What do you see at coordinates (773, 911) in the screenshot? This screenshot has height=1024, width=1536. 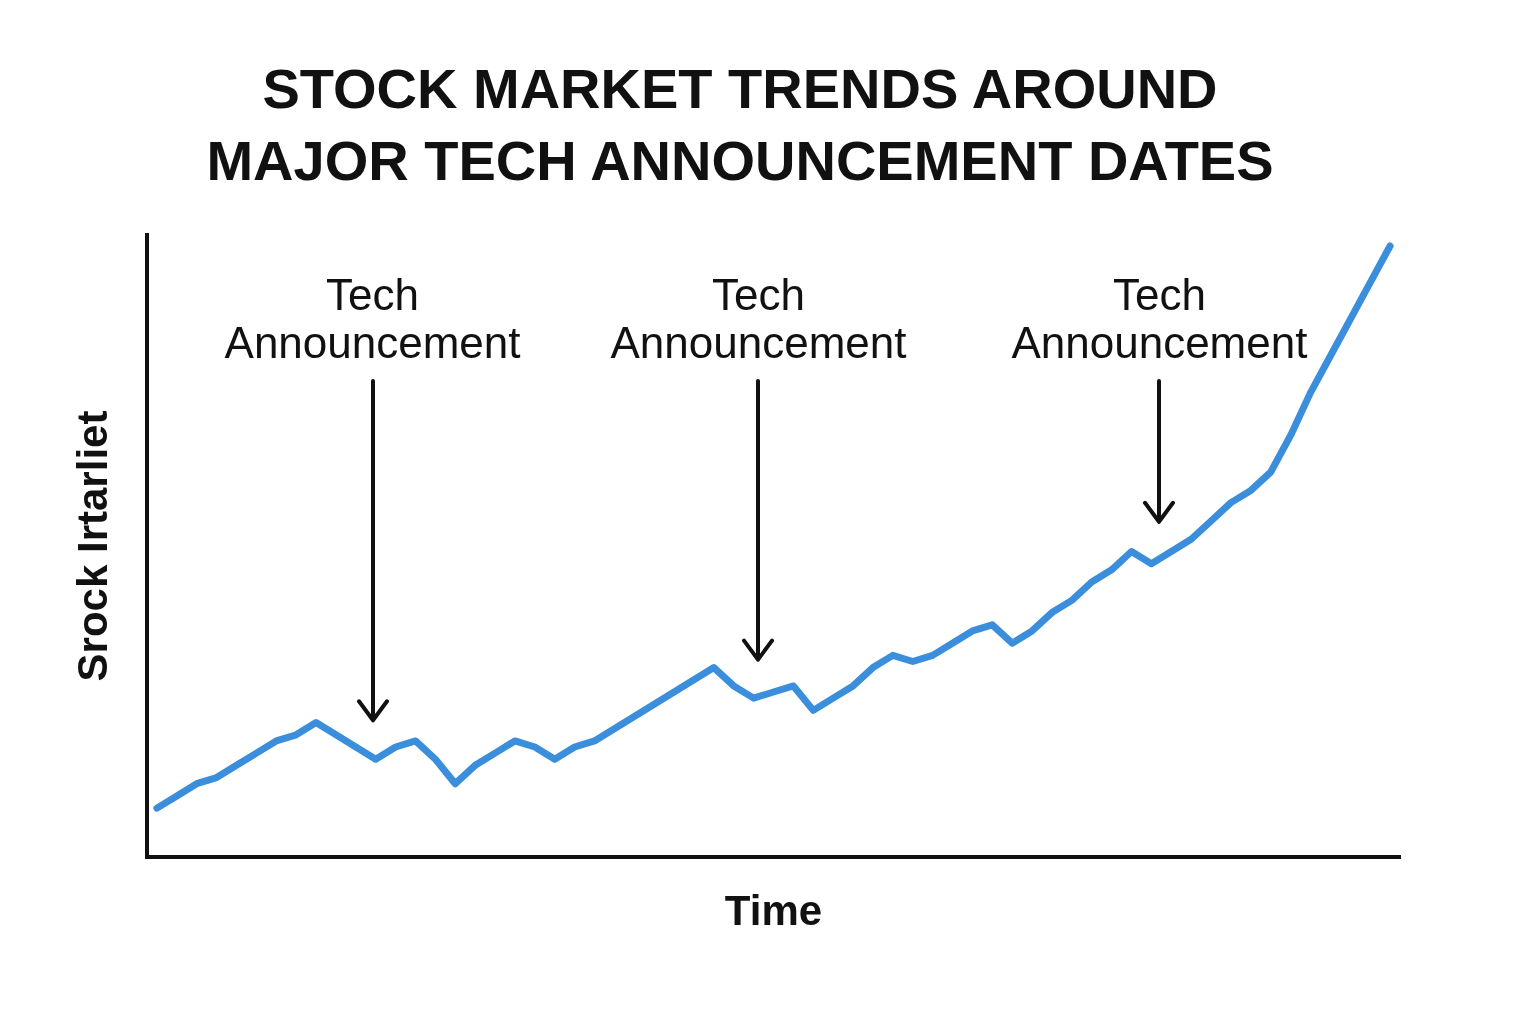 I see `x-axis-title: Time` at bounding box center [773, 911].